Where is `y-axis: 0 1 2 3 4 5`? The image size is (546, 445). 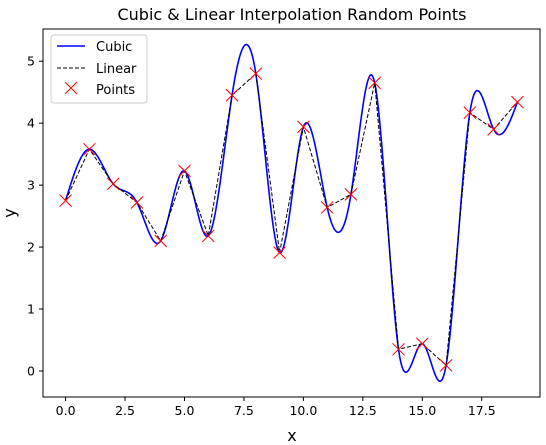 y-axis: 0 1 2 3 4 5 is located at coordinates (35, 216).